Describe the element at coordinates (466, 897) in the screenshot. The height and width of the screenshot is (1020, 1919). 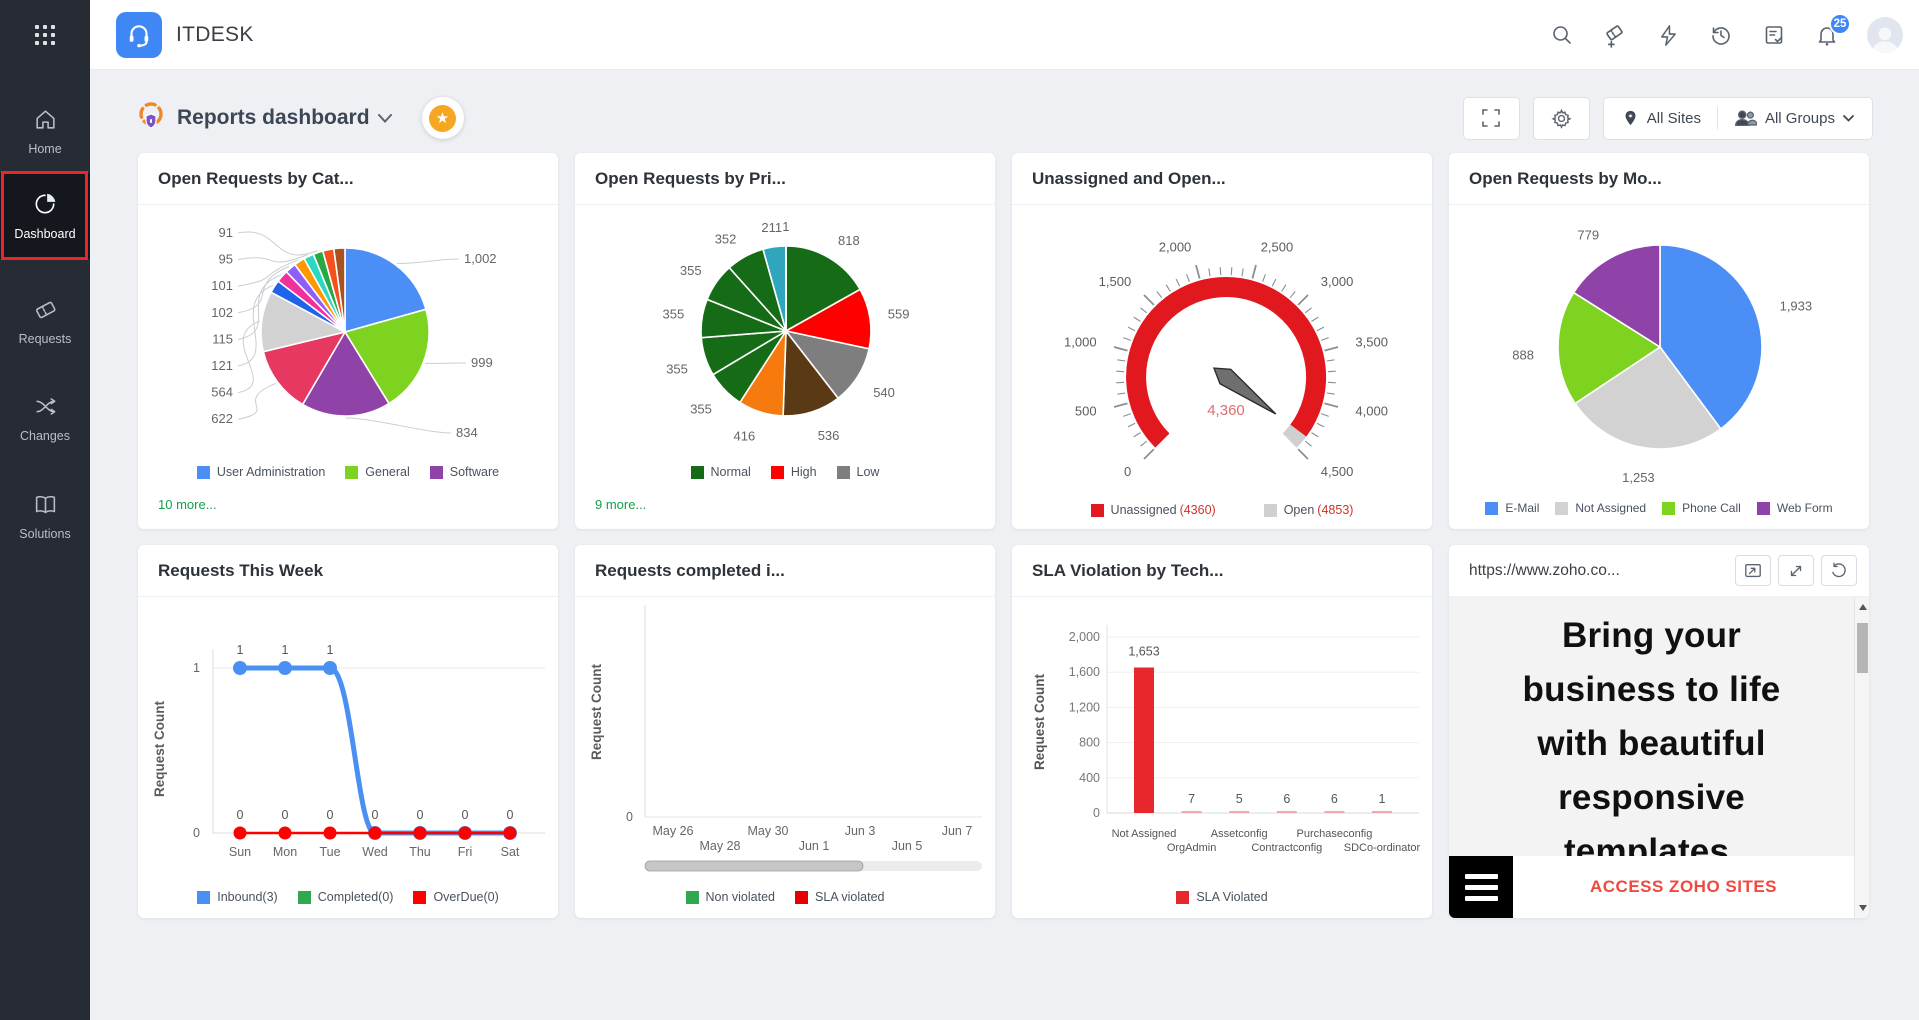
I see `legend-label: OverDue(0)` at that location.